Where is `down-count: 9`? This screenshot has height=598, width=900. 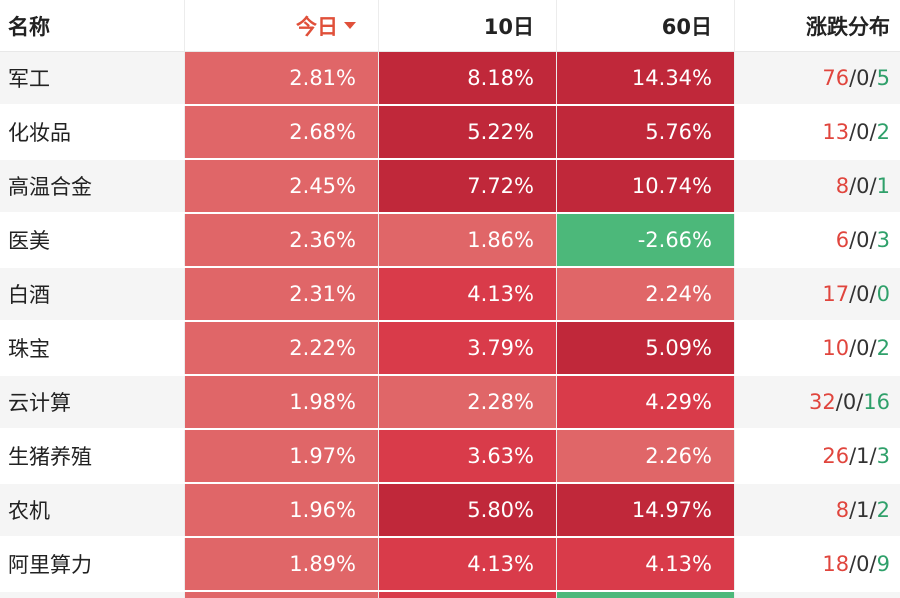
down-count: 9 is located at coordinates (883, 564).